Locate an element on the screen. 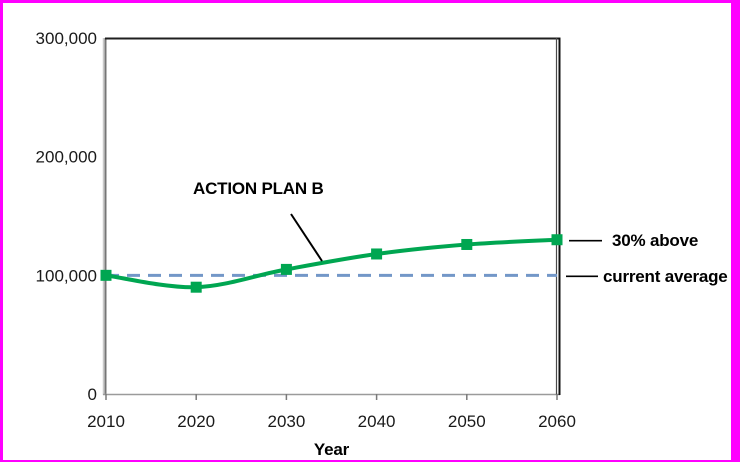 The image size is (740, 462). final-value-annotation-label: 30% above is located at coordinates (655, 240).